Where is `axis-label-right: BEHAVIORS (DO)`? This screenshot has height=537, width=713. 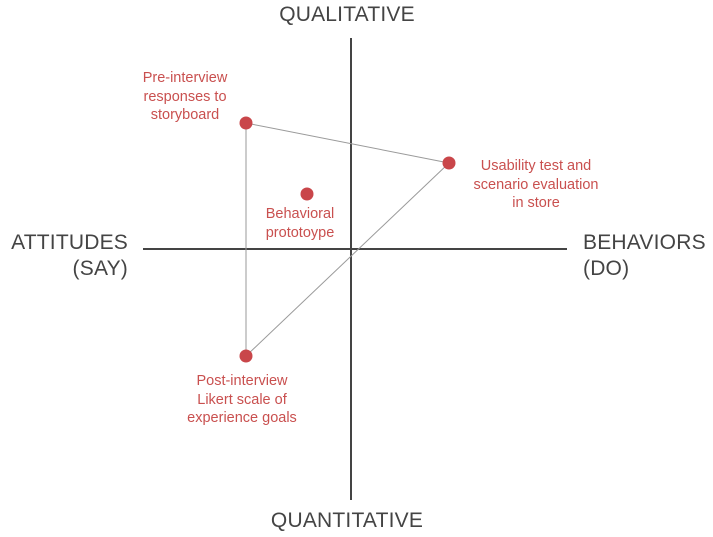 axis-label-right: BEHAVIORS (DO) is located at coordinates (647, 256).